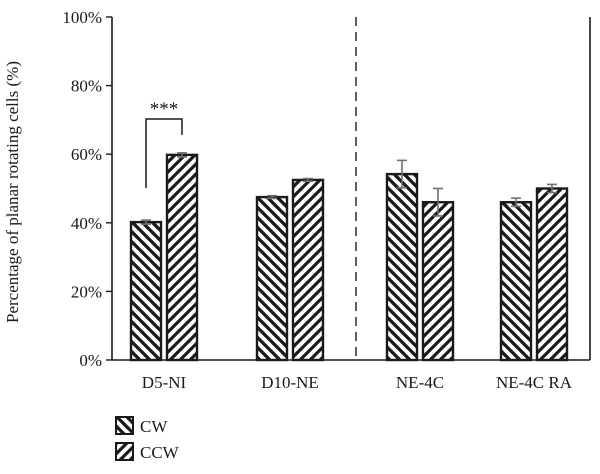  Describe the element at coordinates (147, 439) in the screenshot. I see `legend: CW CCW` at that location.